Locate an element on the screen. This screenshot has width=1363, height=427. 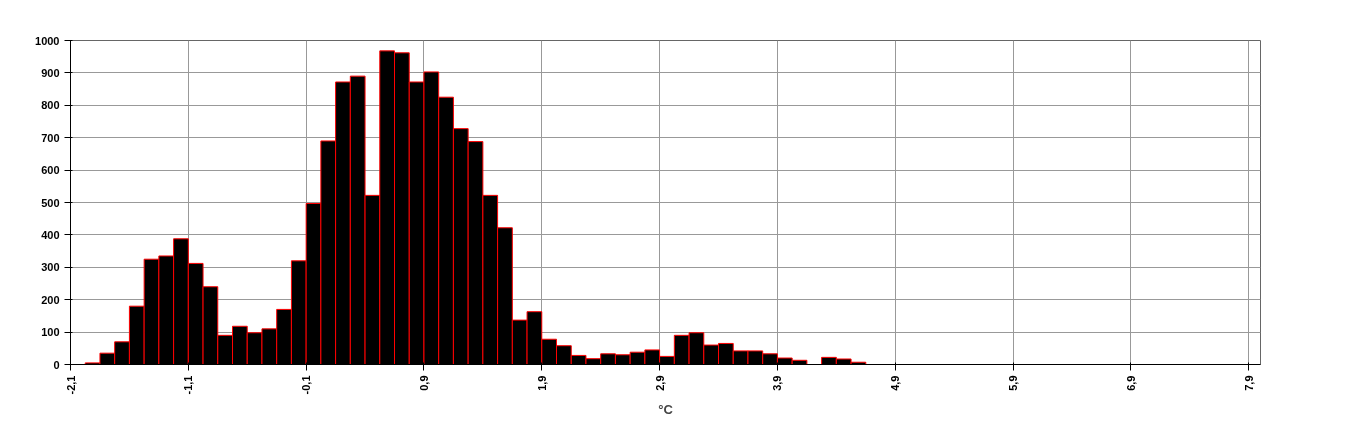
y-tick-label: 900 is located at coordinates (50, 72).